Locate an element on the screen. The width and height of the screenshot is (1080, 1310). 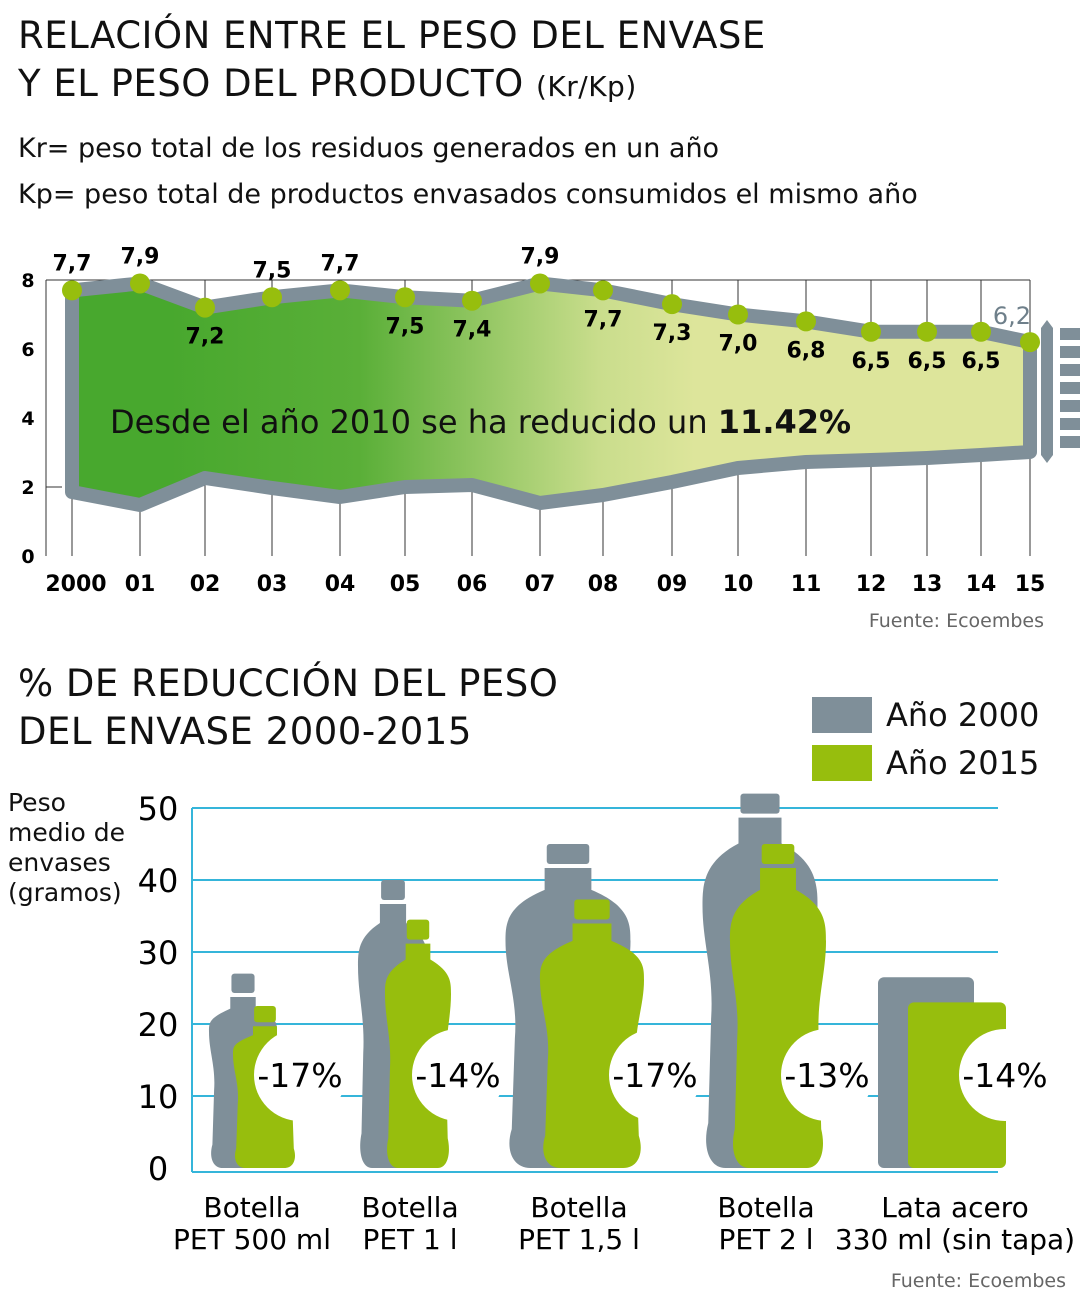
y-tick-label: 6 is located at coordinates (27, 350).